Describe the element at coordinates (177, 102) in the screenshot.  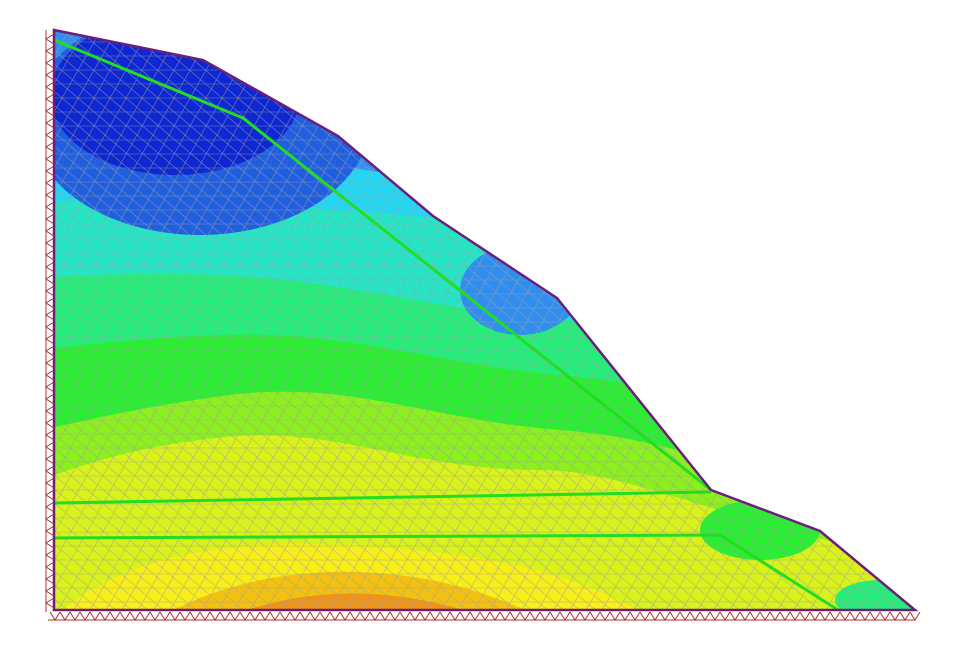
I see `contour-band-deep-blue` at that location.